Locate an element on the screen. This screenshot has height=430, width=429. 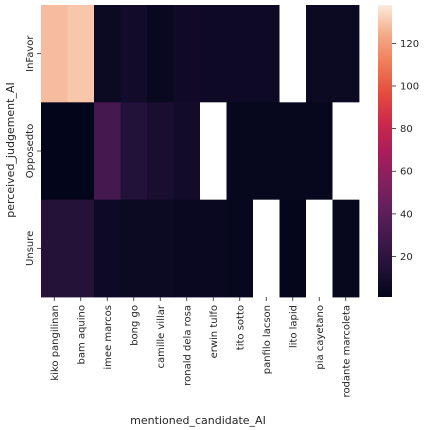
y-tick-labels: InFavor Opposedto Unsure is located at coordinates (33, 150).